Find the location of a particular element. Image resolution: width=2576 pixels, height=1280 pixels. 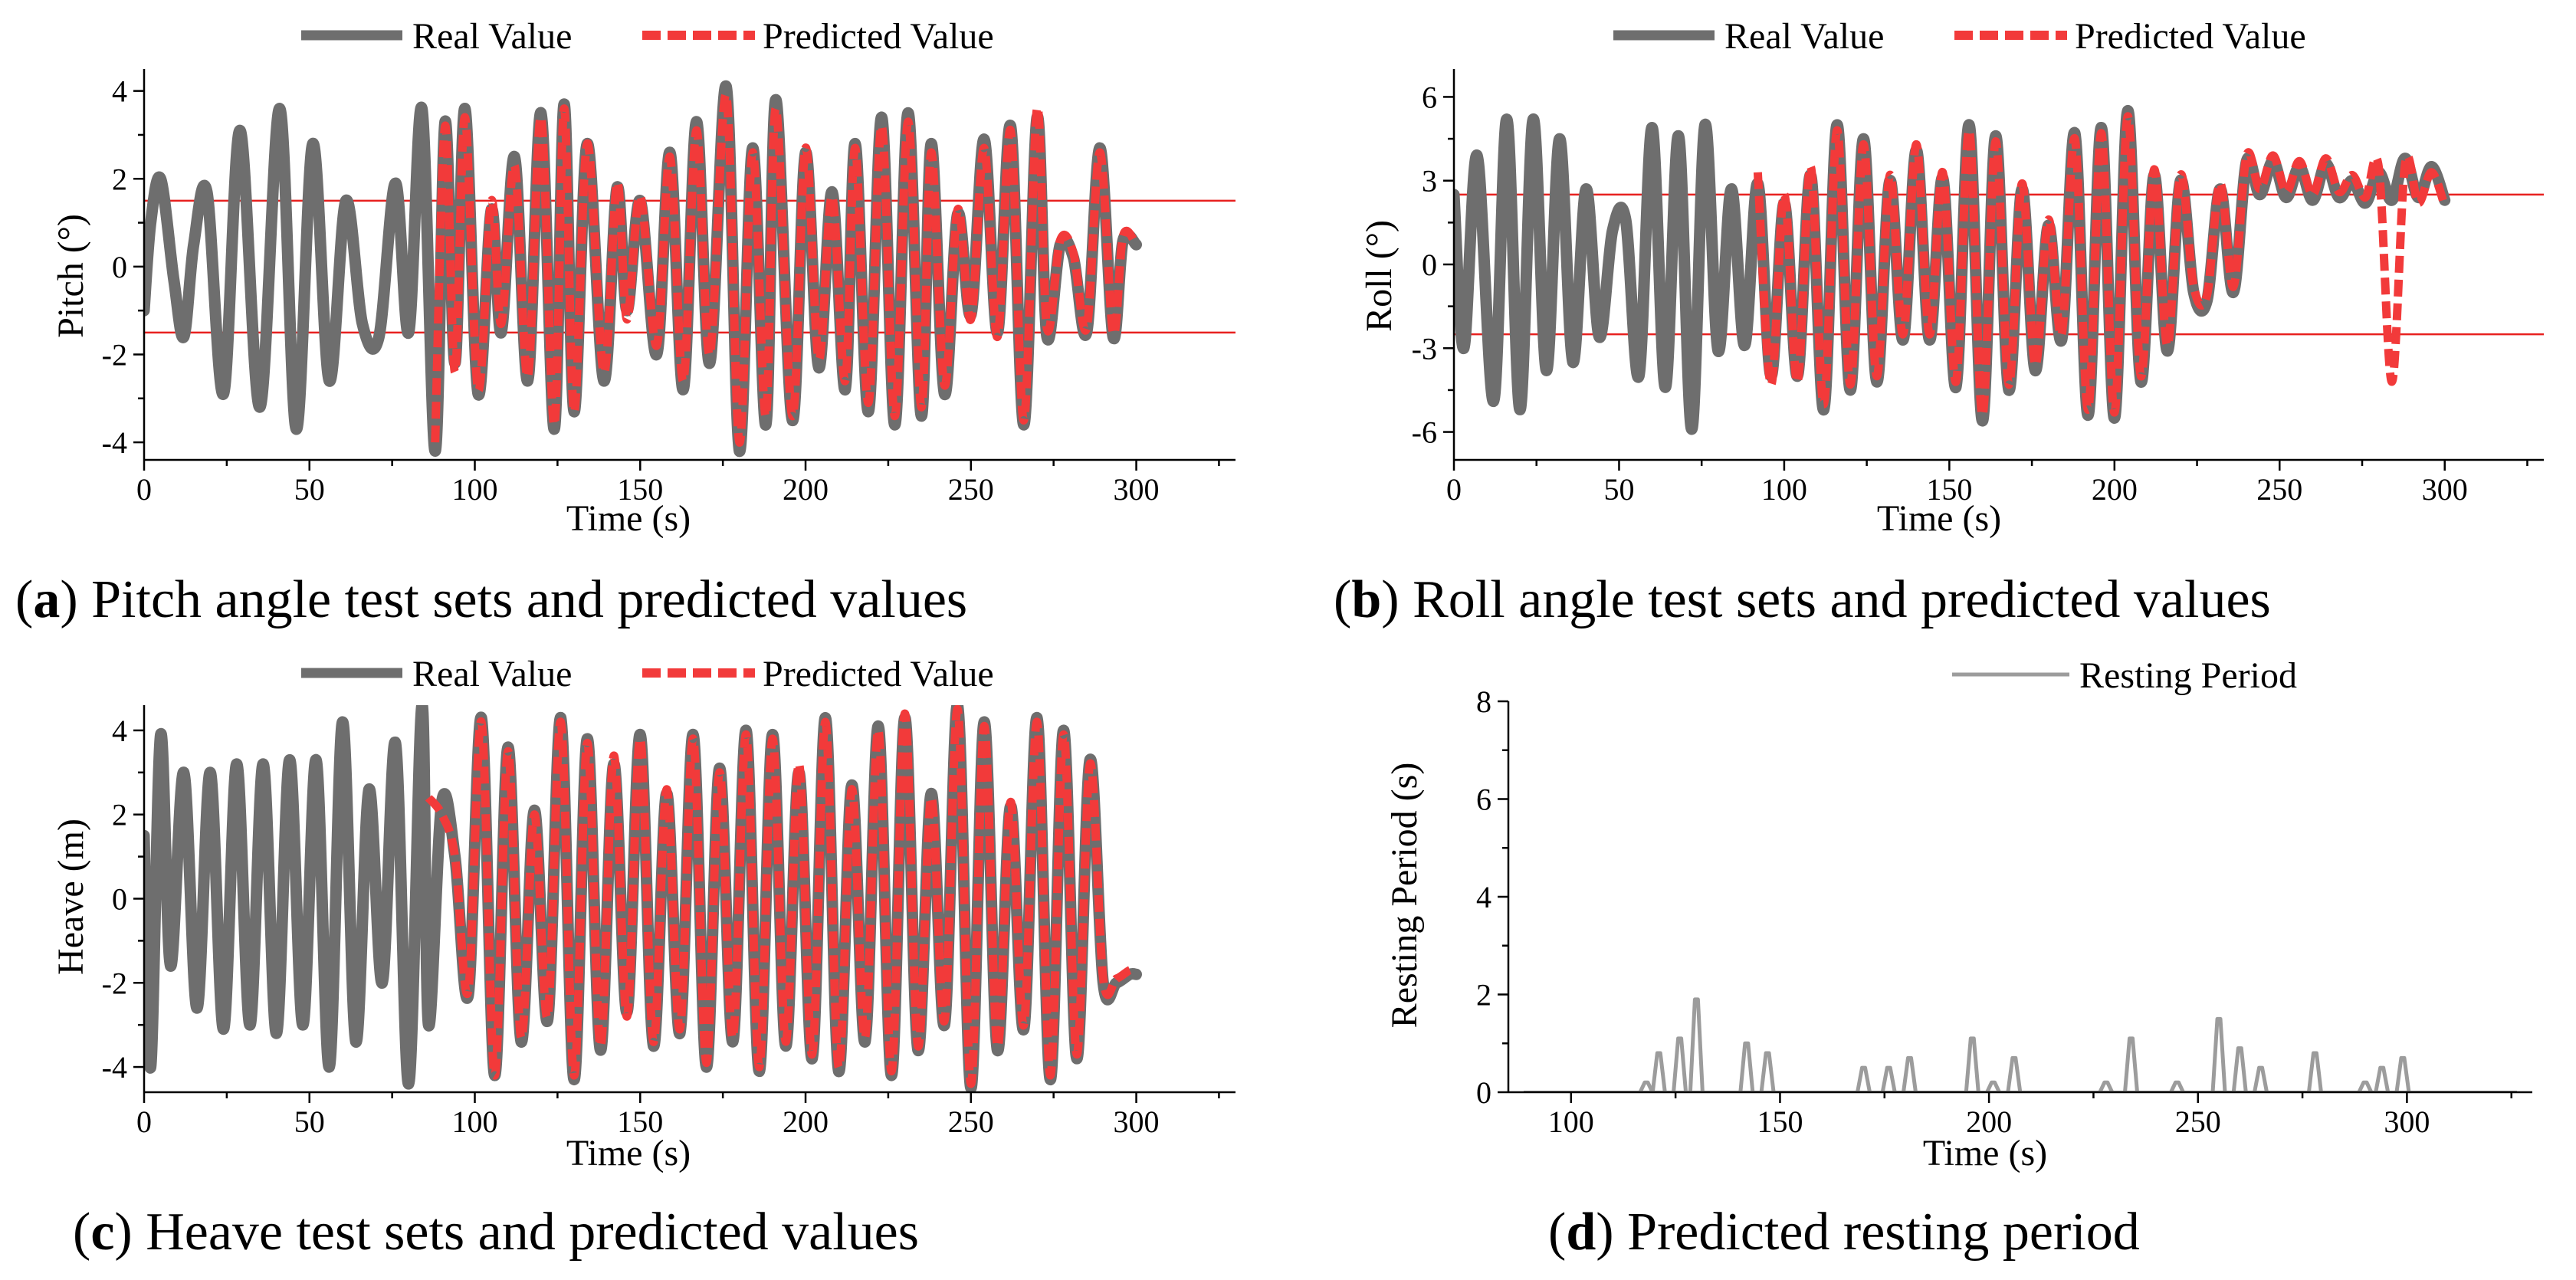

panel-b-caption-letter: b is located at coordinates (1366, 599).